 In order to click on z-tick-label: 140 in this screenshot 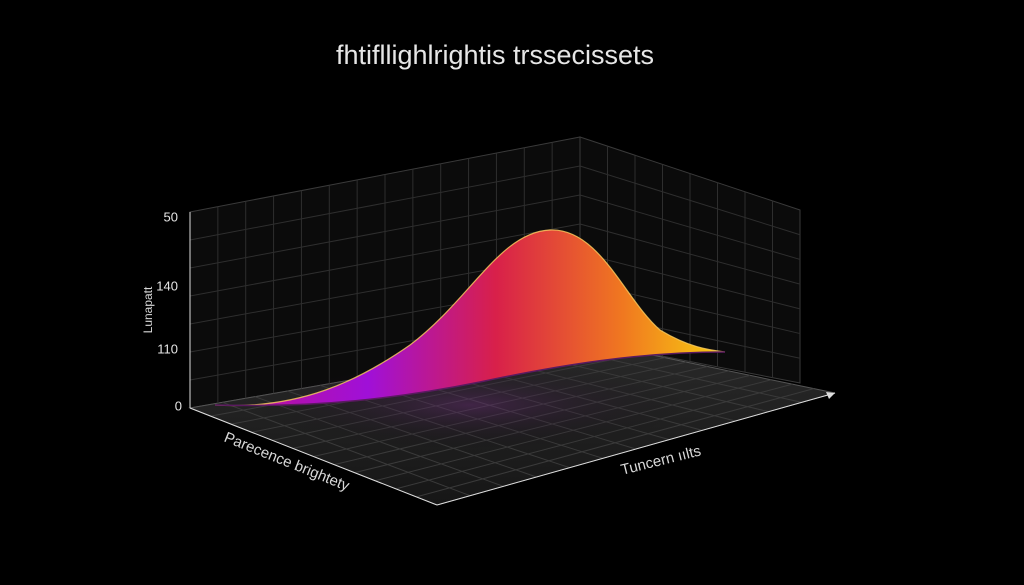, I will do `click(167, 285)`.